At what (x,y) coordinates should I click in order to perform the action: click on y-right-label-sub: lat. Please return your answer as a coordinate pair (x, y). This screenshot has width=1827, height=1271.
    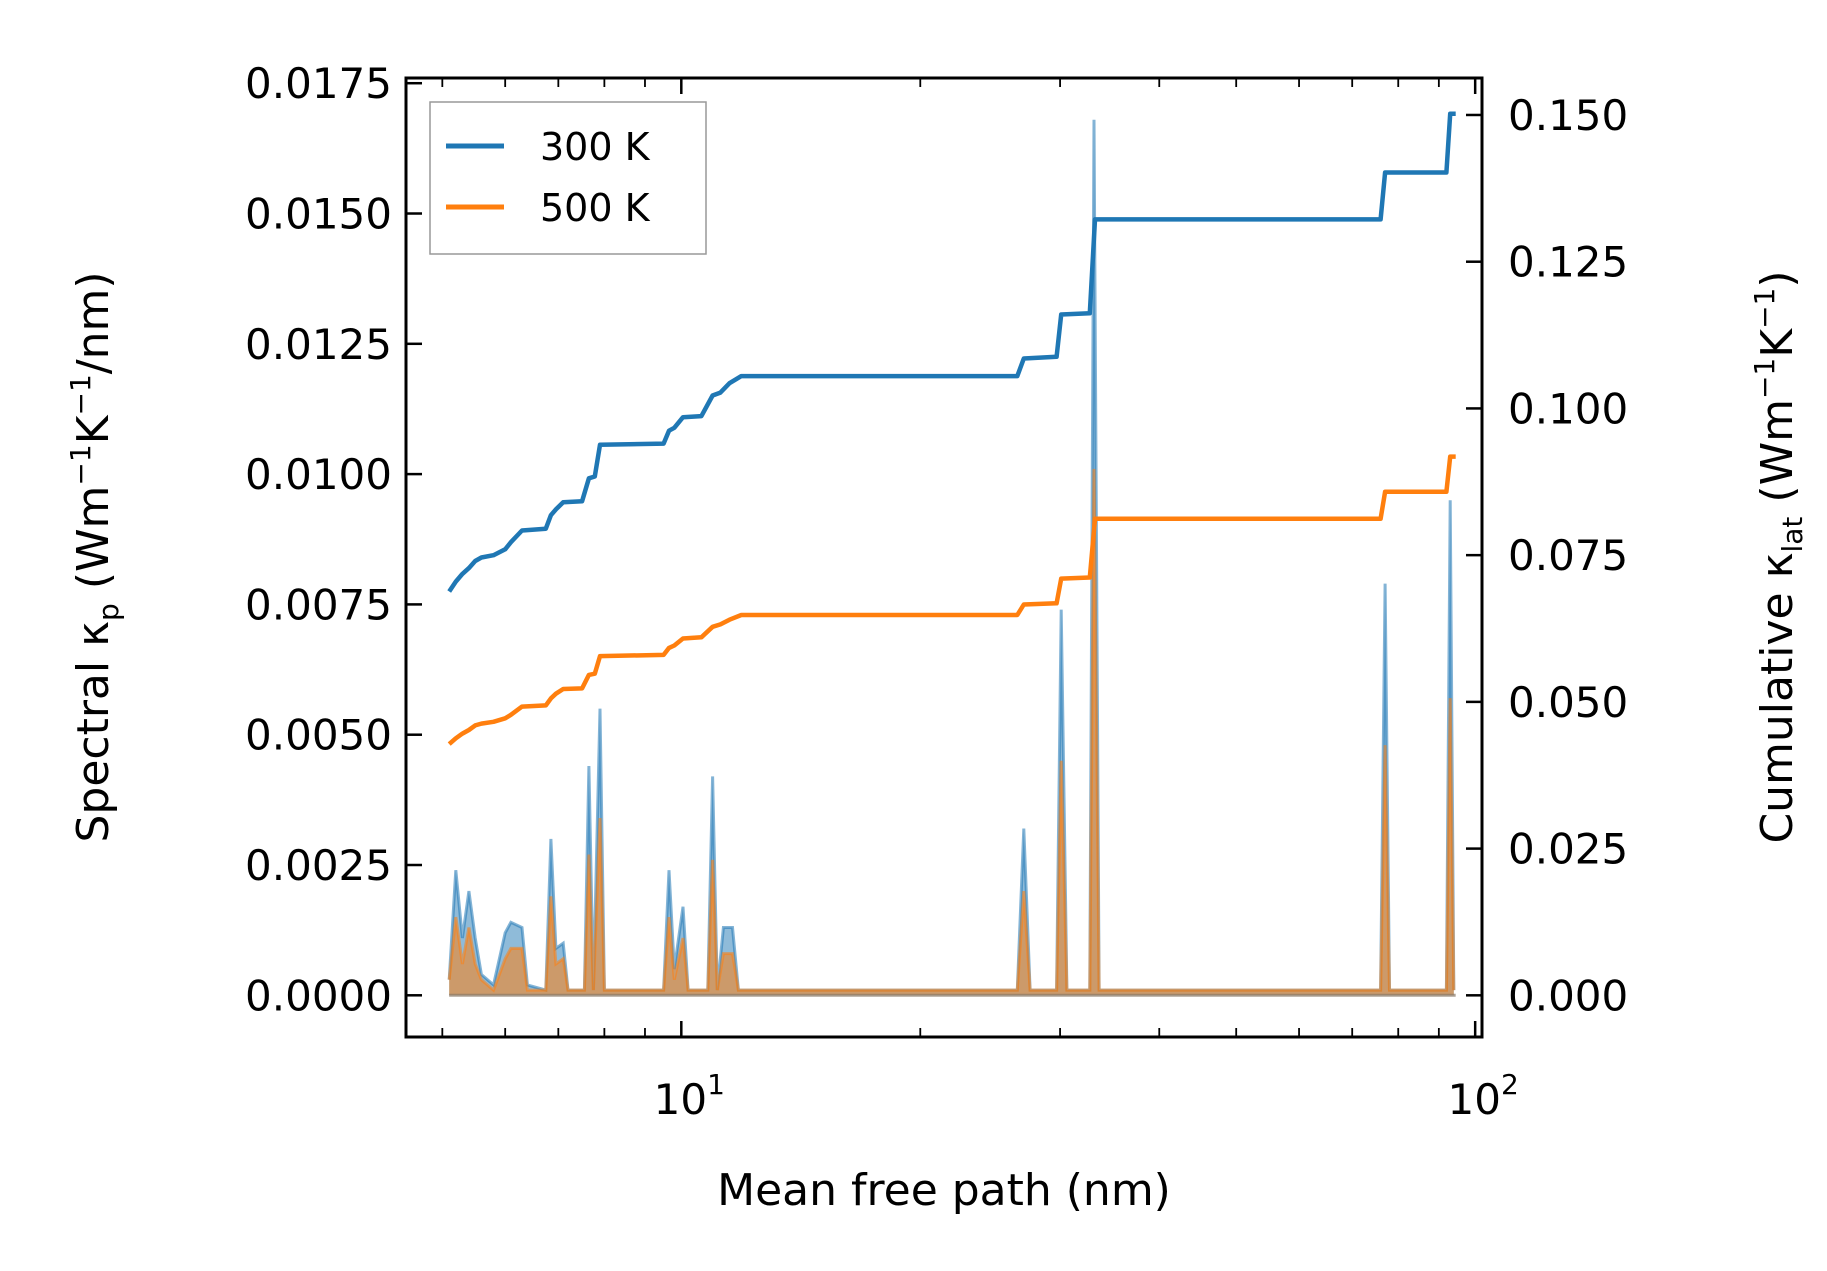
    Looking at the image, I should click on (1792, 535).